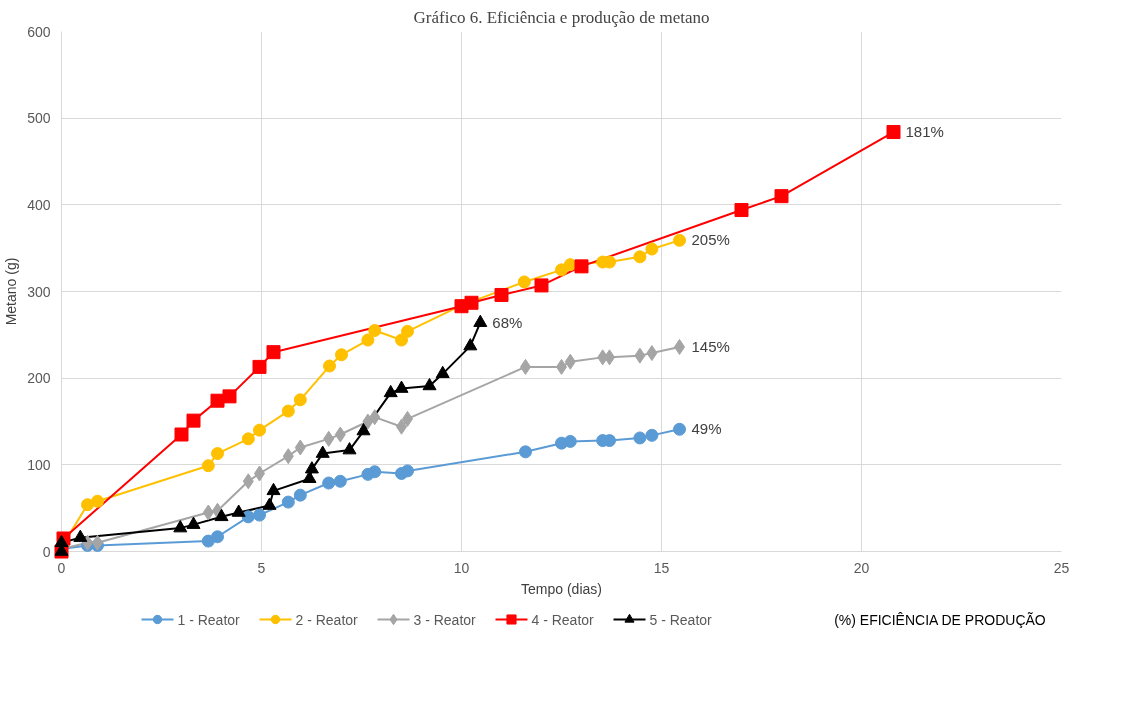  I want to click on y-axis-title: Metano (g), so click(11, 291).